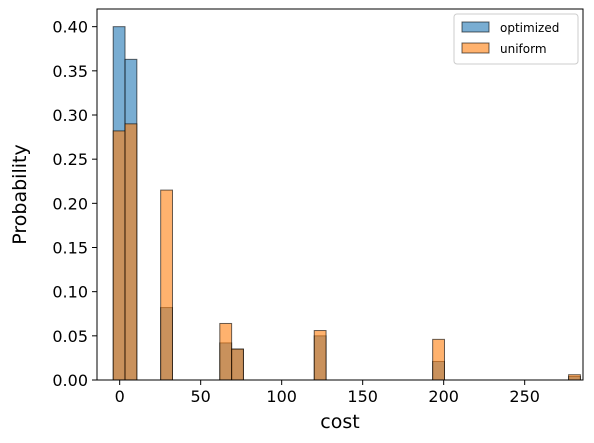  I want to click on y-tick-label: 0.05, so click(70, 336).